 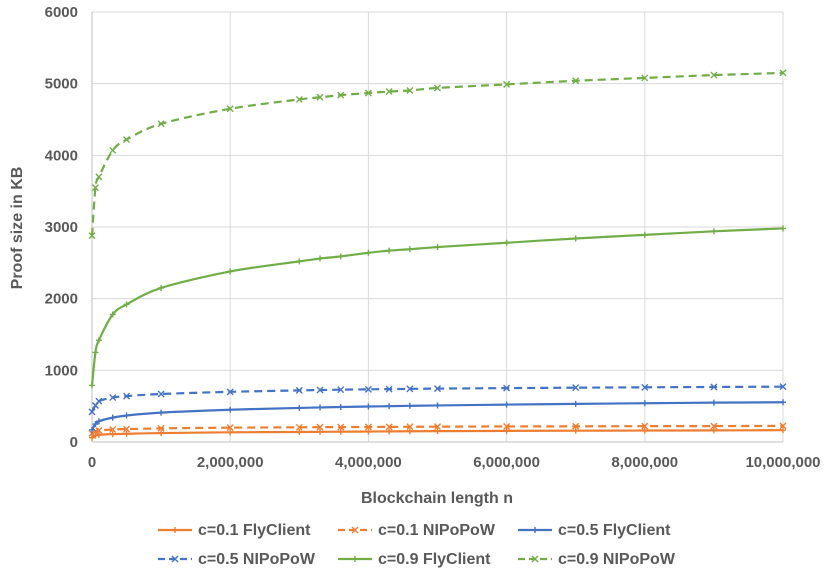 I want to click on data-point-5-6-b, so click(x=230, y=109).